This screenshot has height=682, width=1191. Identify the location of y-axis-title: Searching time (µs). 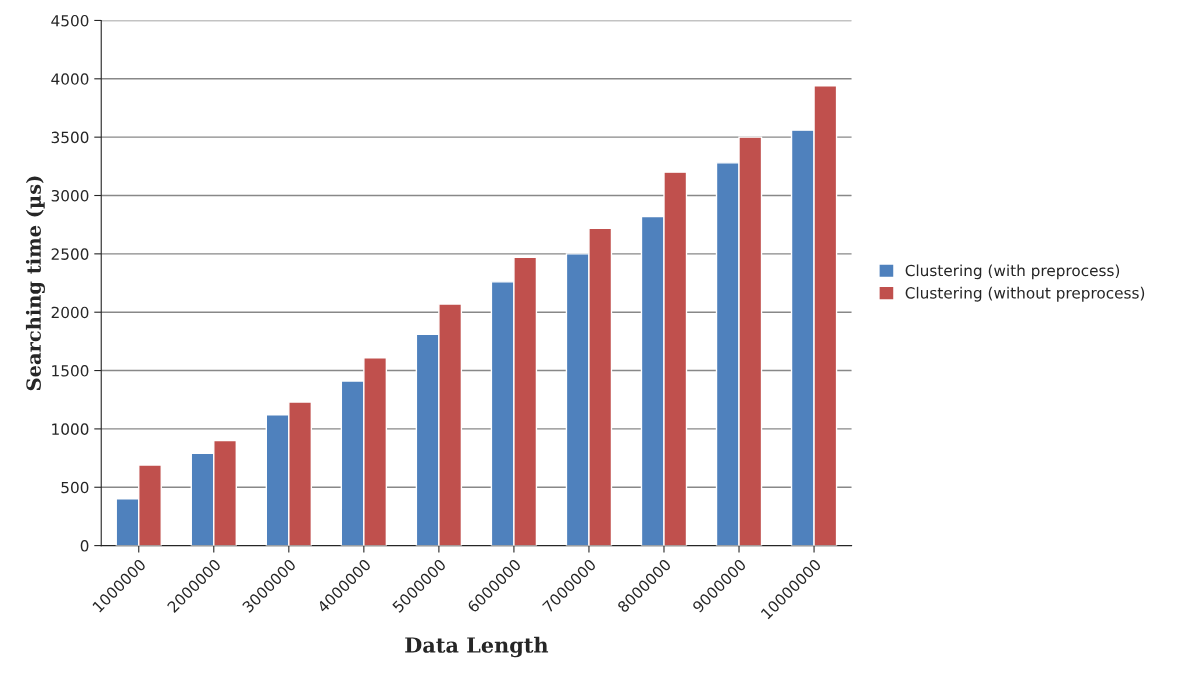
(35, 283).